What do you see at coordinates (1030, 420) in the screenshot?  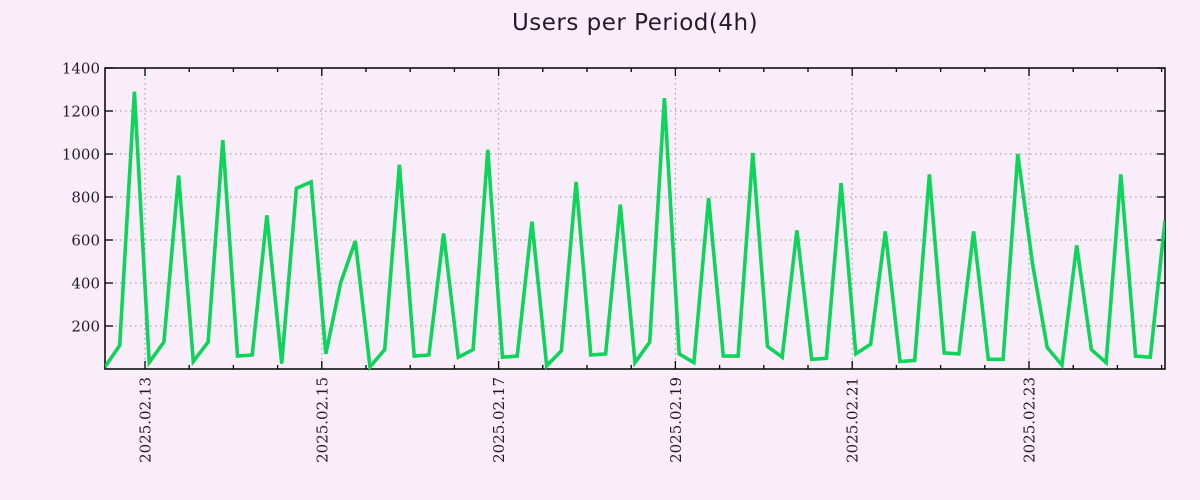 I see `x-tick-label: 2025.02.23` at bounding box center [1030, 420].